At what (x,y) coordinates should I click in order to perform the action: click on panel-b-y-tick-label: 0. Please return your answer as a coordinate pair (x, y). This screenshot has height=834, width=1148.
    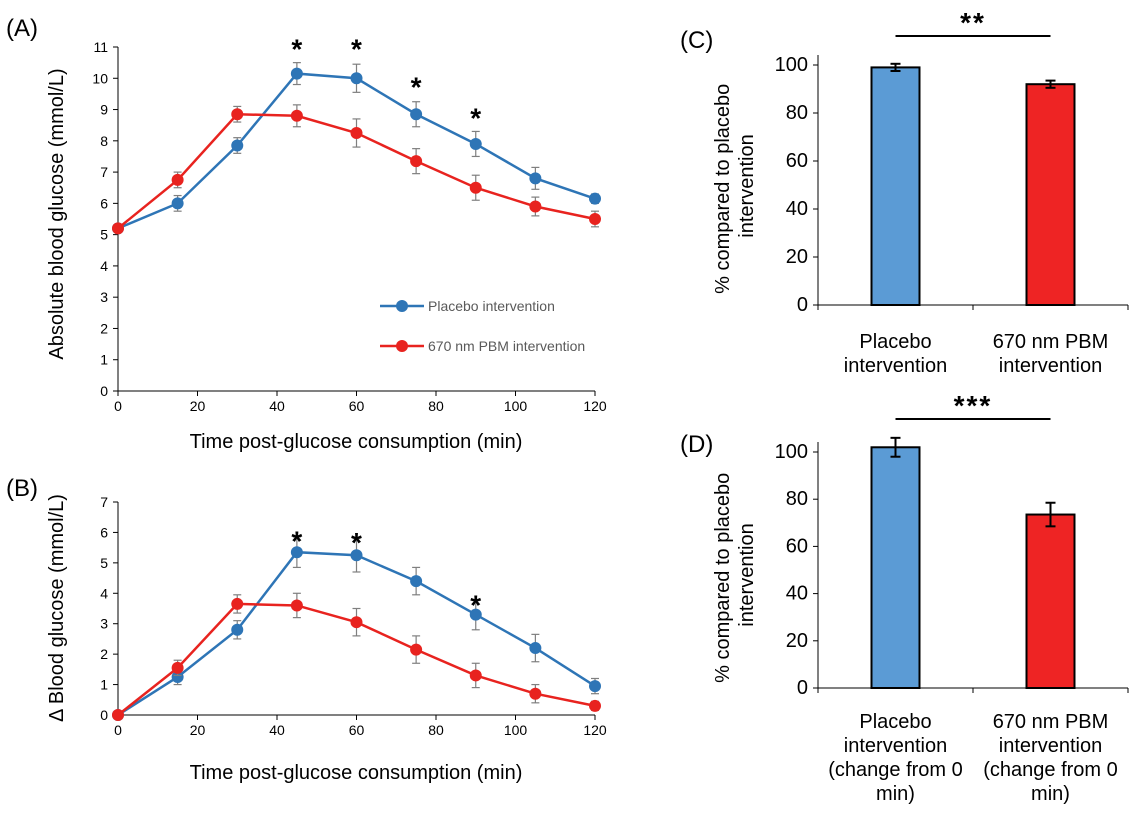
    Looking at the image, I should click on (104, 715).